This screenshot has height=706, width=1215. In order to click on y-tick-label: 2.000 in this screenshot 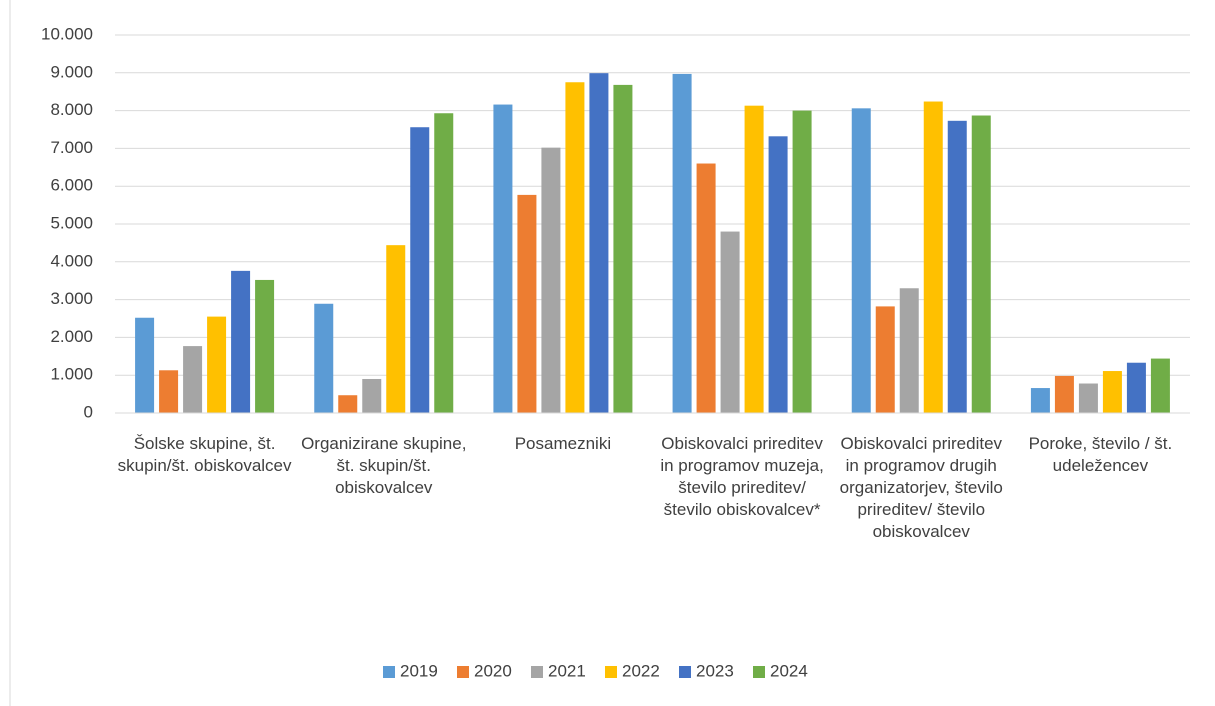, I will do `click(71, 336)`.